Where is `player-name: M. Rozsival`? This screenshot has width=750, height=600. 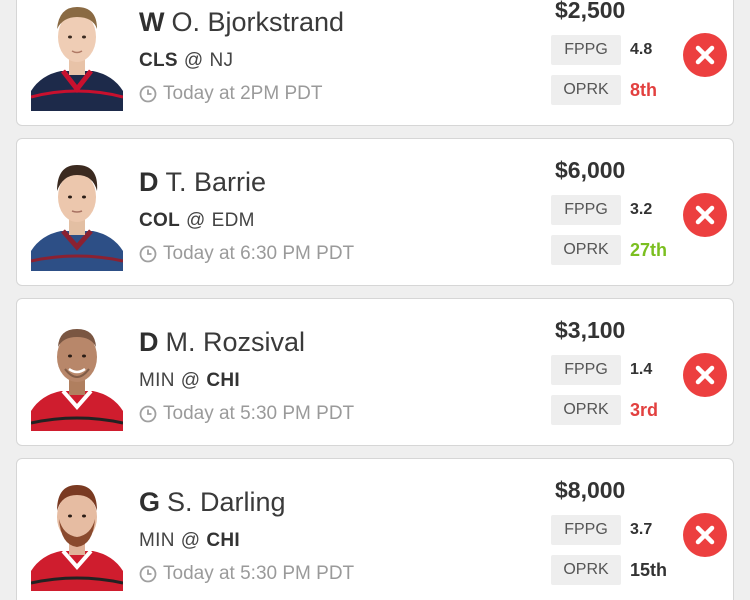
player-name: M. Rozsival is located at coordinates (235, 342).